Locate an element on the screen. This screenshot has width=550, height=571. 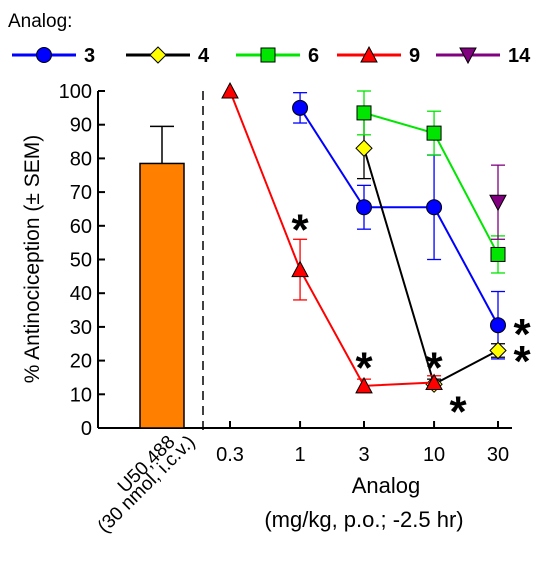
legend-marker-3-icon is located at coordinates (44, 55).